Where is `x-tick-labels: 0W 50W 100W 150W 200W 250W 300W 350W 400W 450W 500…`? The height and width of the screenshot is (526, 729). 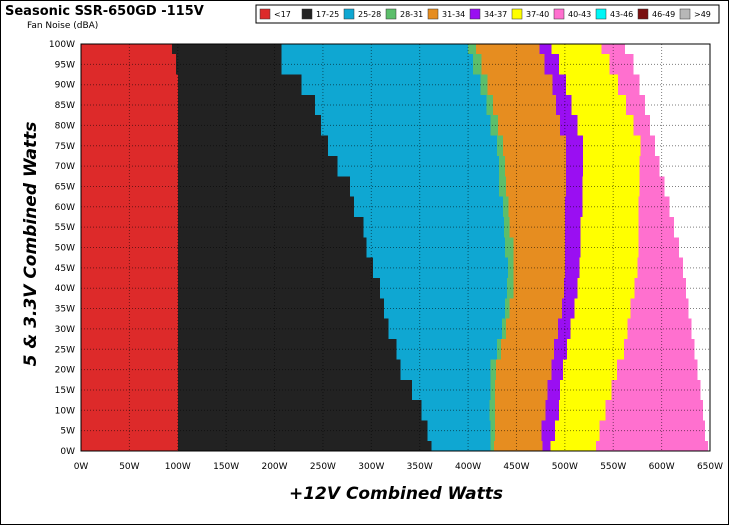
x-tick-labels: 0W 50W 100W 150W 200W 250W 300W 350W 400W 450W 500… is located at coordinates (398, 467).